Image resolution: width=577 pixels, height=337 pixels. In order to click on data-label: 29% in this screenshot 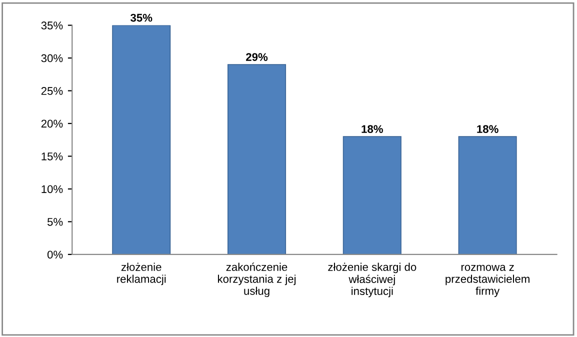, I will do `click(257, 57)`.